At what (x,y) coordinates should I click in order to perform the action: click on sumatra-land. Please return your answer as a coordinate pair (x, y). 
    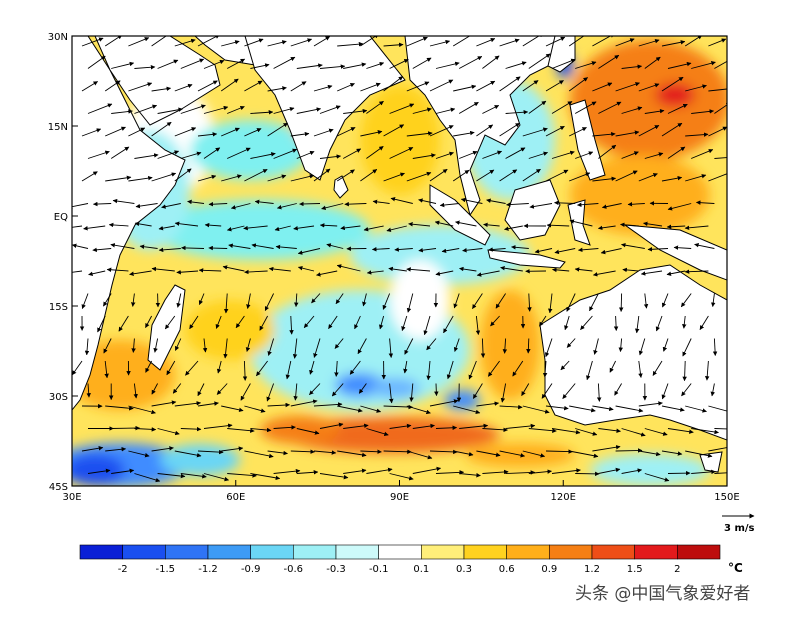
    Looking at the image, I should click on (460, 215).